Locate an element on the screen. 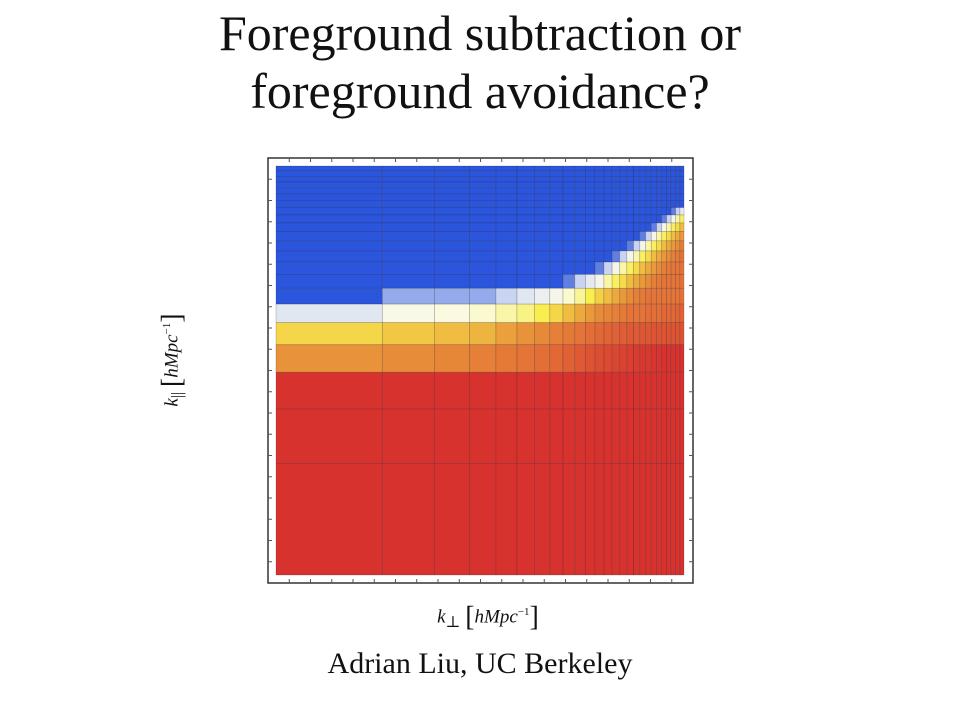 This screenshot has width=960, height=720. y-axis-bracket-close: ] is located at coordinates (172, 318).